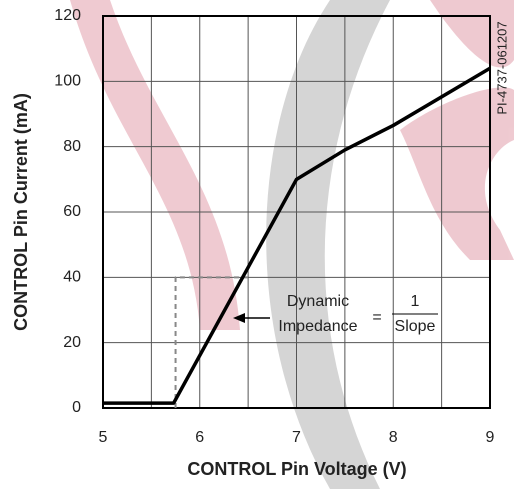 The width and height of the screenshot is (514, 489). What do you see at coordinates (415, 326) in the screenshot?
I see `annotation-denominator: Slope` at bounding box center [415, 326].